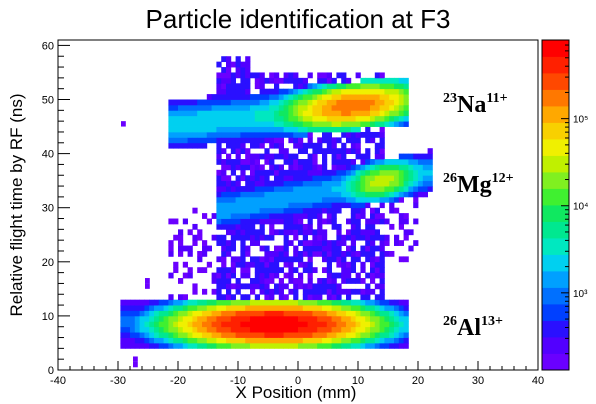 The width and height of the screenshot is (596, 404). What do you see at coordinates (298, 19) in the screenshot?
I see `chart-title: Particle identification at F3` at bounding box center [298, 19].